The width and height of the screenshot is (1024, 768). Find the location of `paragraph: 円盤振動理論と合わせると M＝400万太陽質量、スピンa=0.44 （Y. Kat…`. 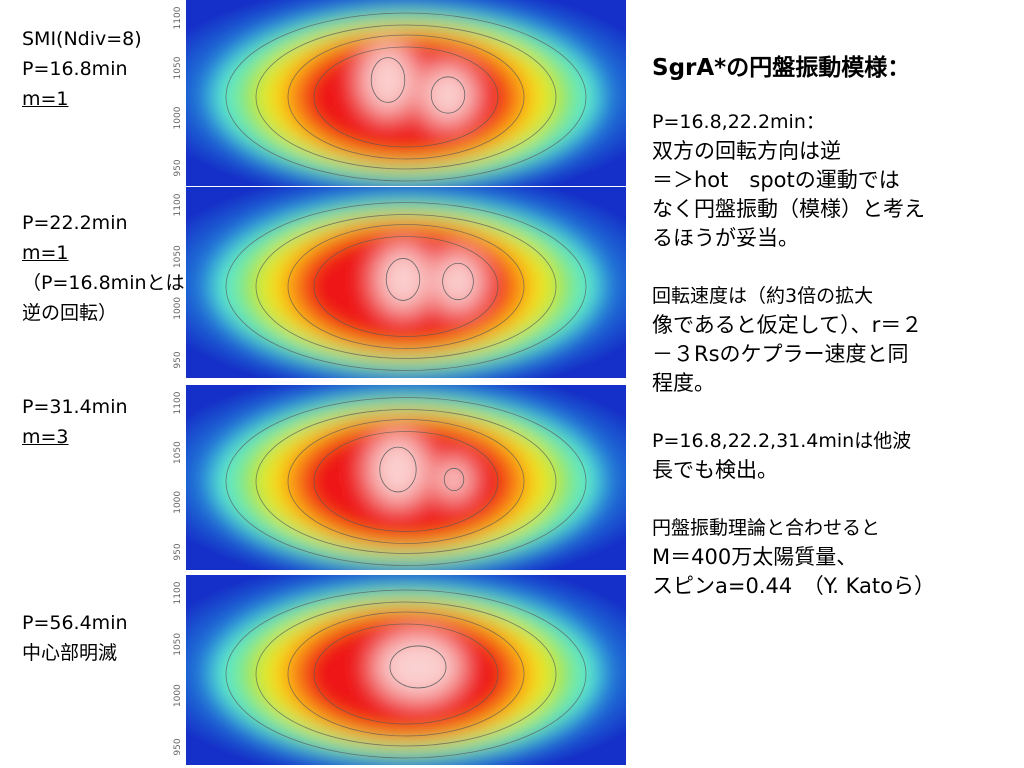

paragraph: 円盤振動理論と合わせると M＝400万太陽質量、スピンa=0.44 （Y. Kat… is located at coordinates (793, 557).